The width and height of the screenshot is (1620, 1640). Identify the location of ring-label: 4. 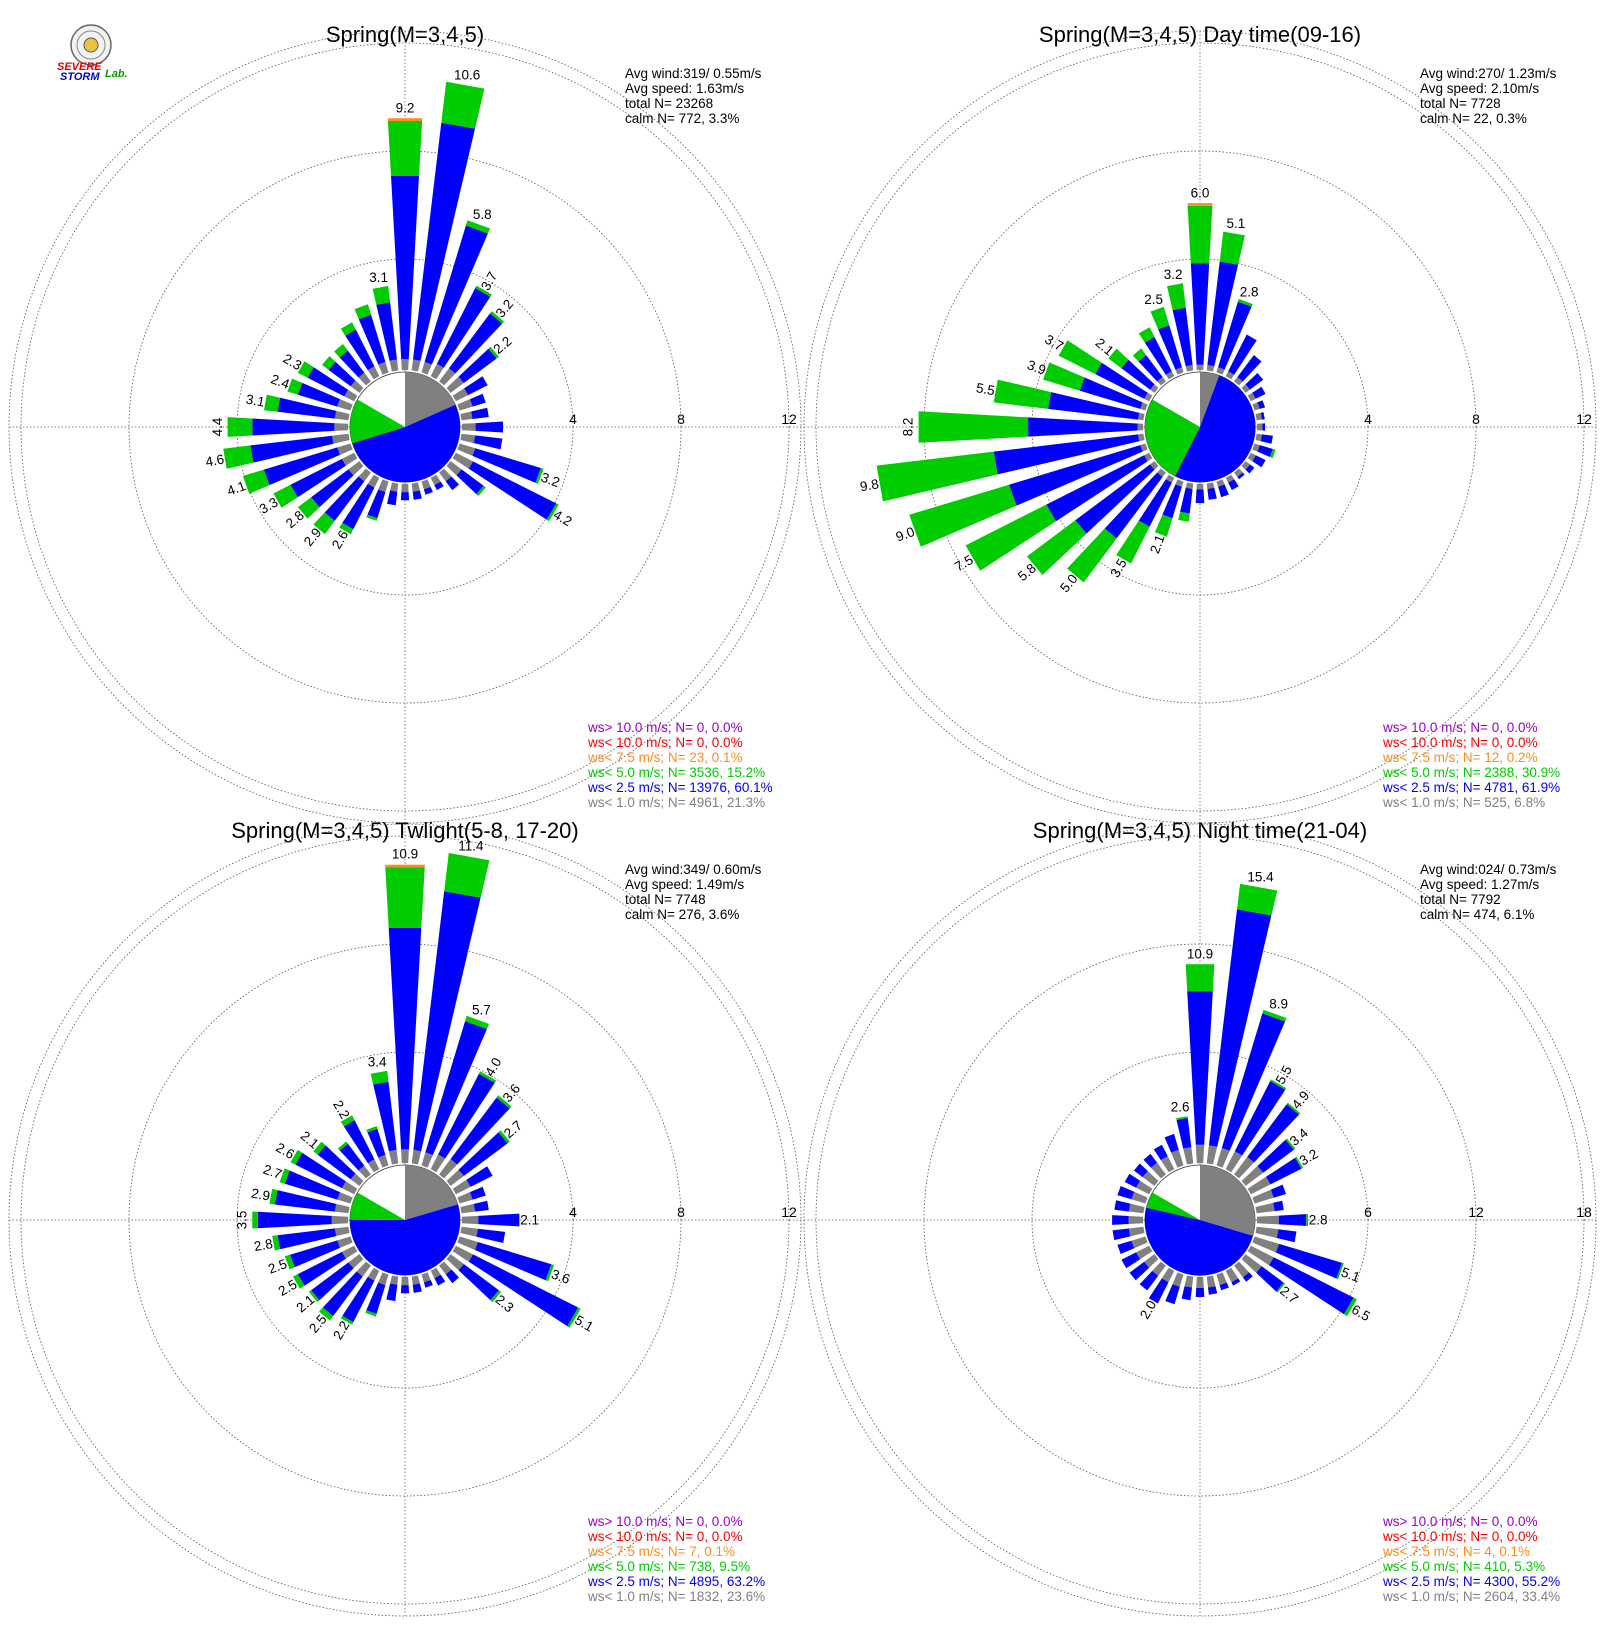
(573, 419).